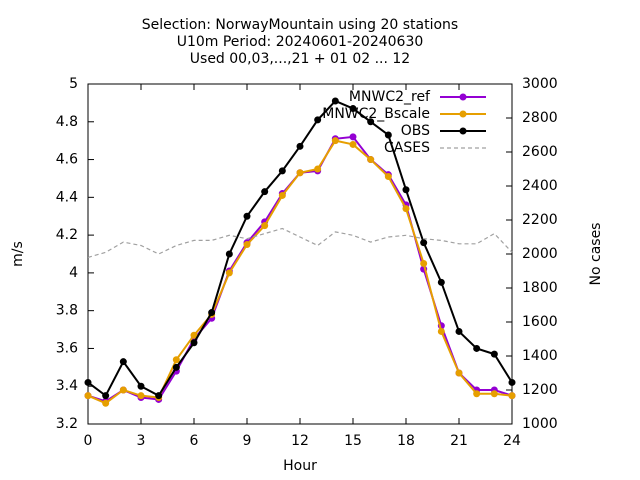  I want to click on legend-label: MNWC2_ref, so click(390, 97).